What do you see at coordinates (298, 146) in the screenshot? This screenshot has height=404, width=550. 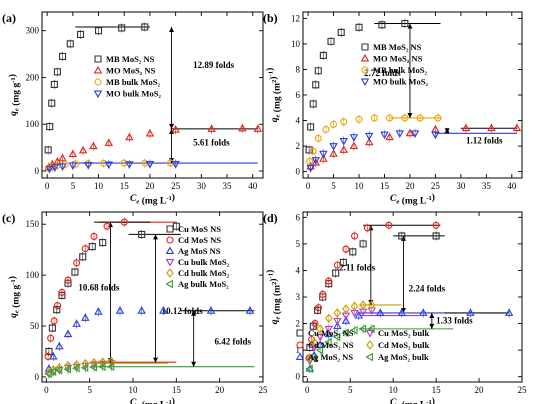 I see `y-tick-label: 2` at bounding box center [298, 146].